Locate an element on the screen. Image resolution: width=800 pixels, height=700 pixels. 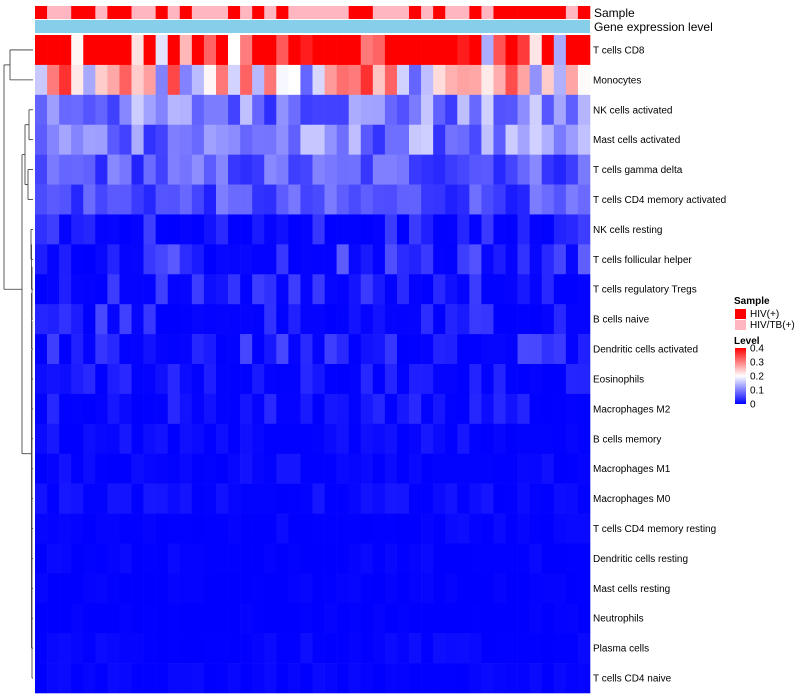
legend-level-tick: 0.3 is located at coordinates (757, 363).